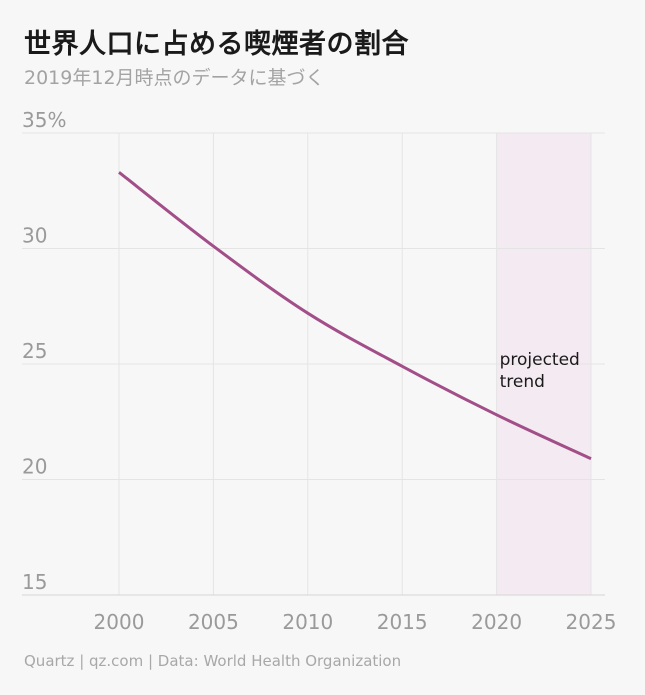 The height and width of the screenshot is (695, 645). What do you see at coordinates (44, 120) in the screenshot?
I see `y-tick-label: 35%` at bounding box center [44, 120].